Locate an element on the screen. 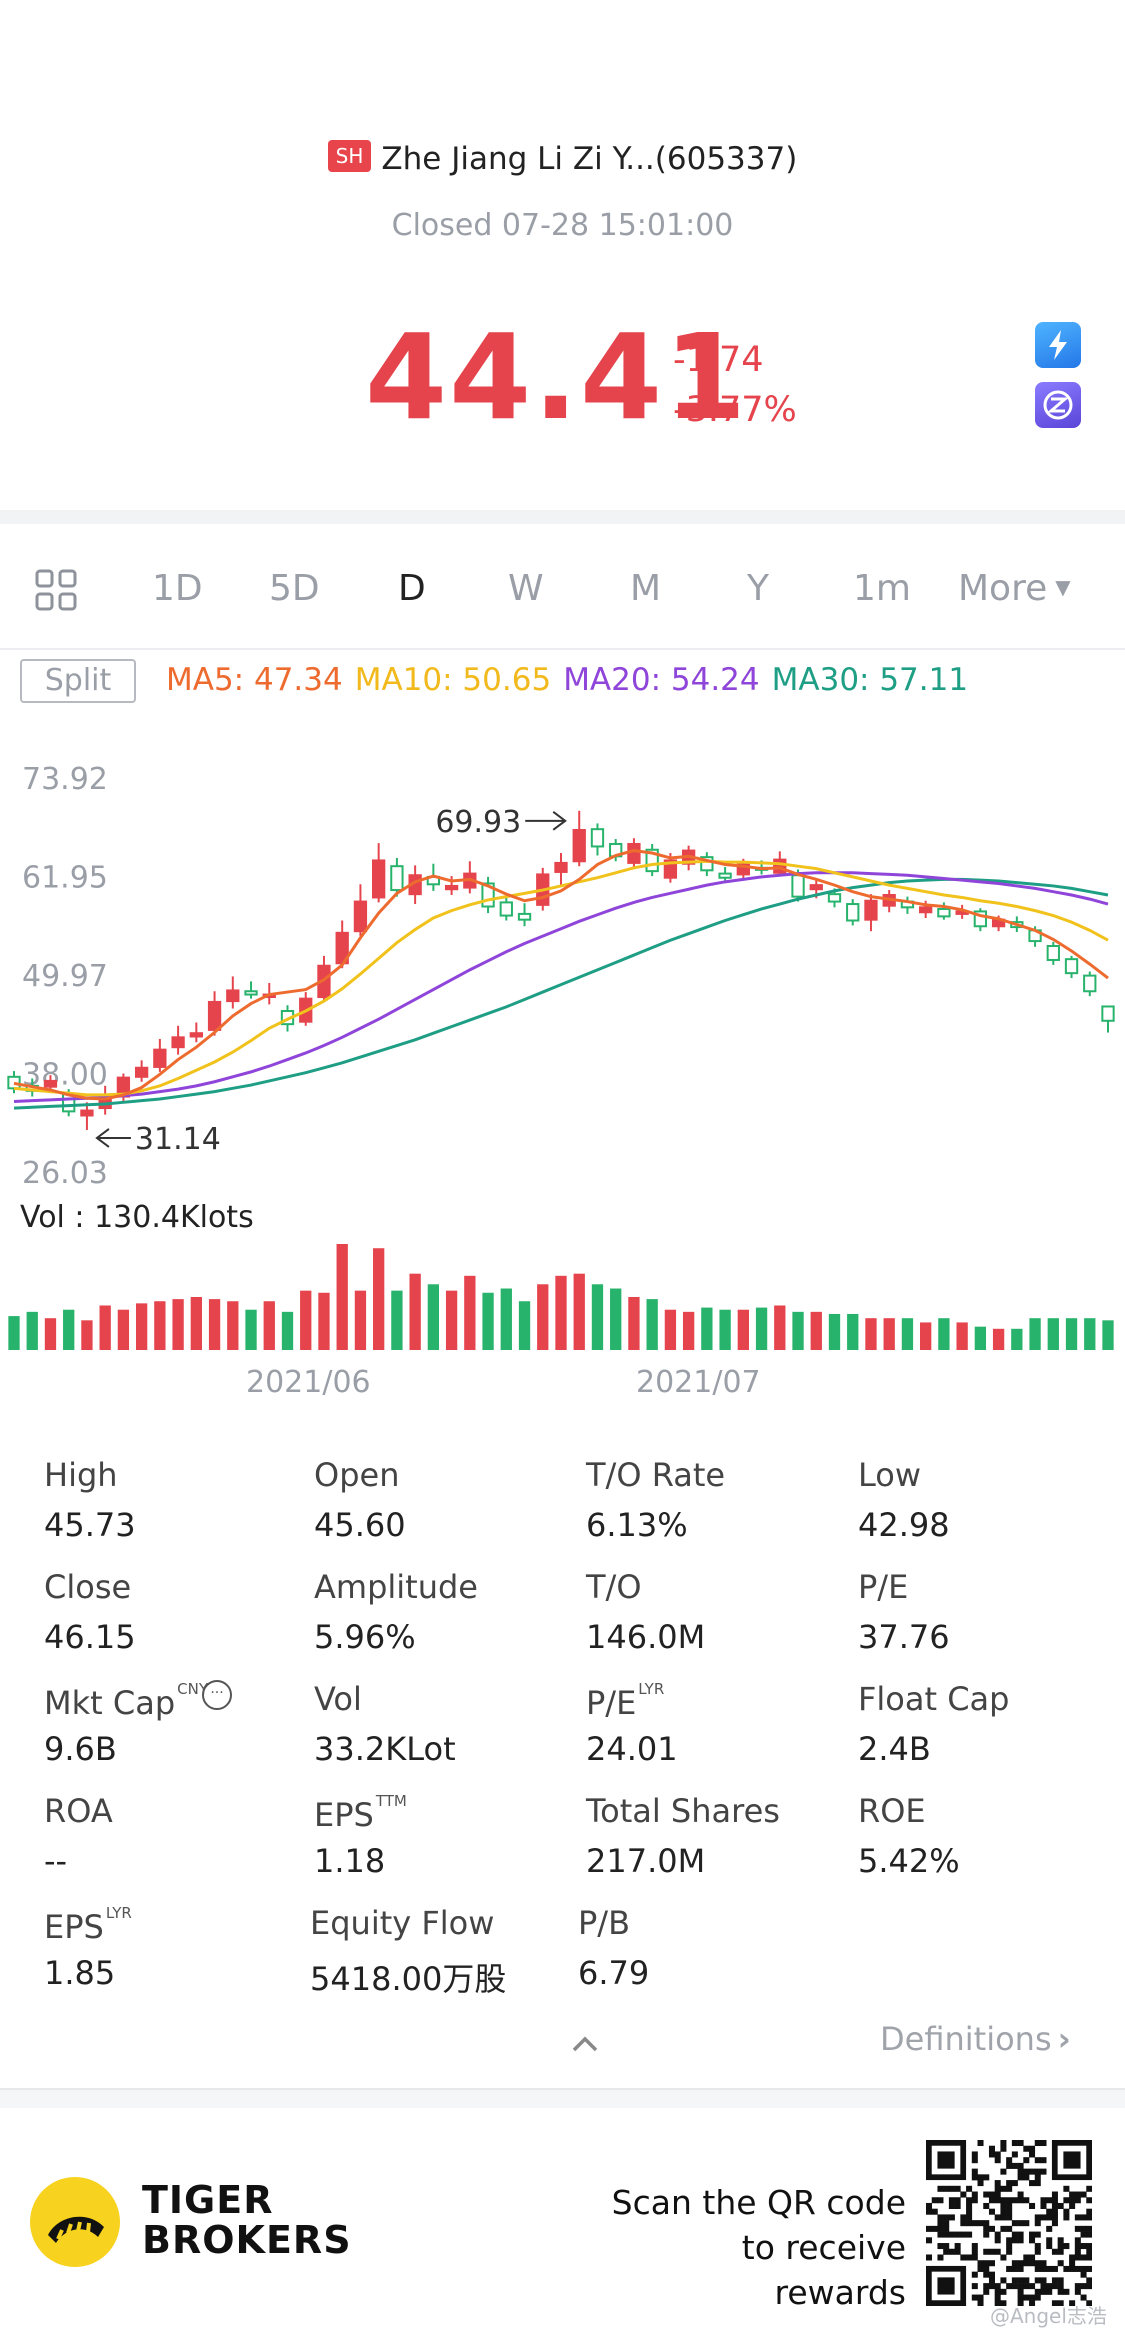 This screenshot has width=1125, height=2338. tab-1d: 1D is located at coordinates (177, 588).